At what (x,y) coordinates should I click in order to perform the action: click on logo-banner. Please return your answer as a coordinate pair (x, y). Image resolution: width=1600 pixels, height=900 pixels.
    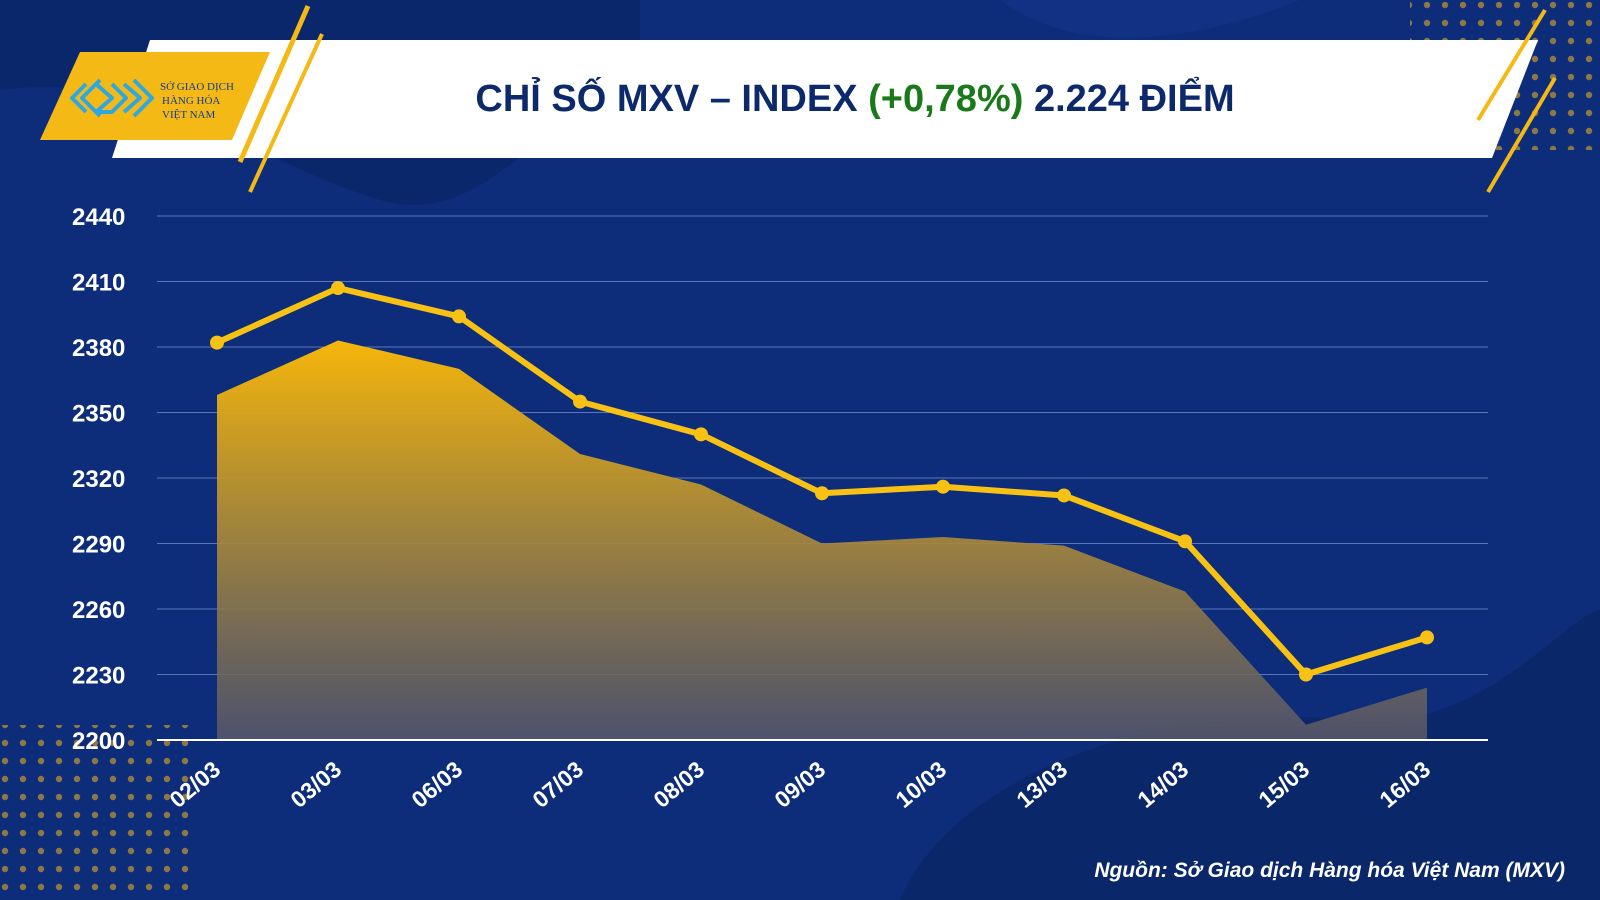
    Looking at the image, I should click on (155, 96).